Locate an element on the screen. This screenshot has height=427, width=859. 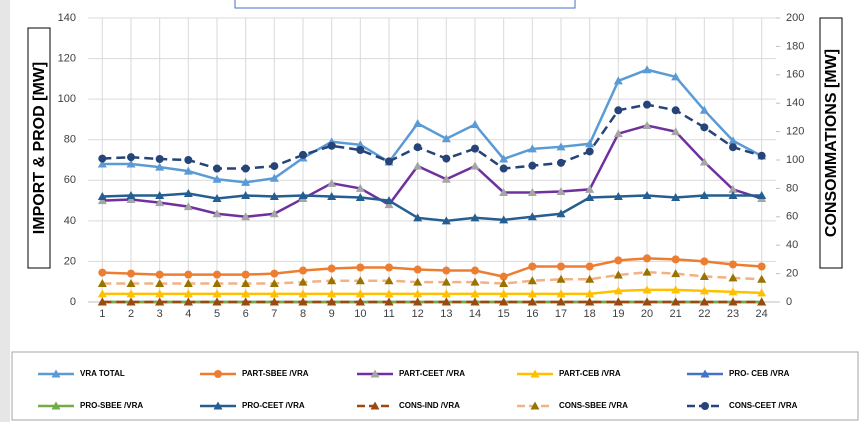
x-tick-label: 2 is located at coordinates (131, 314).